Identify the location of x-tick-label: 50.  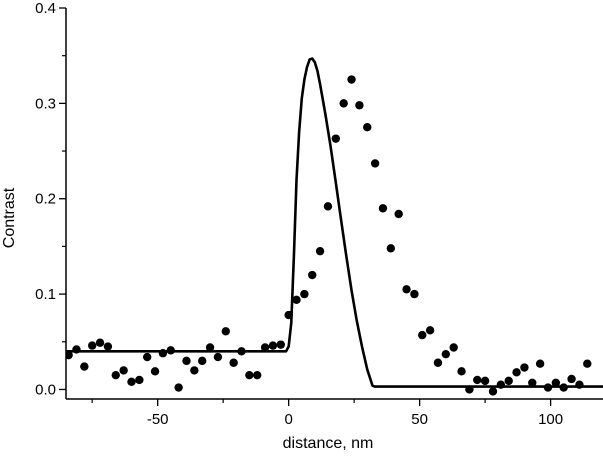
(419, 419).